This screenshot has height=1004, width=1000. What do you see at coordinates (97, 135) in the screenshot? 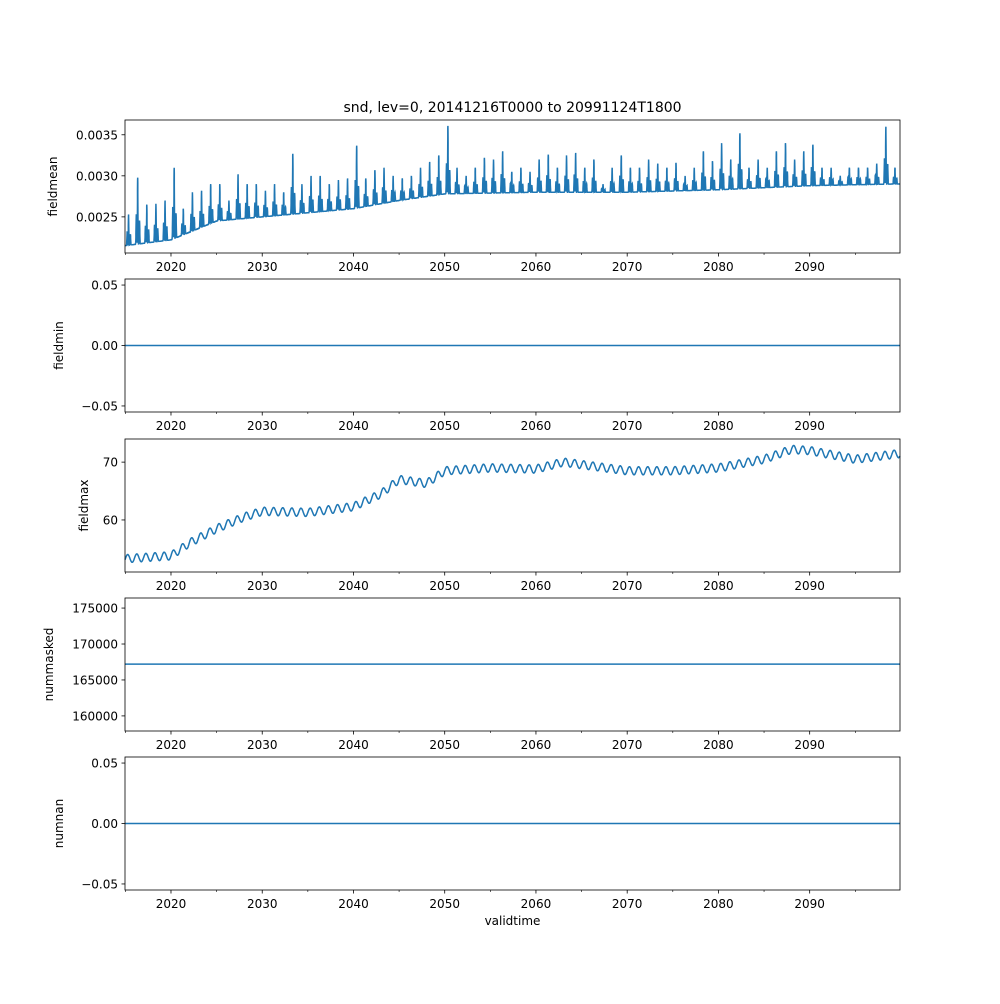
I see `ytick-label: 0.0035` at bounding box center [97, 135].